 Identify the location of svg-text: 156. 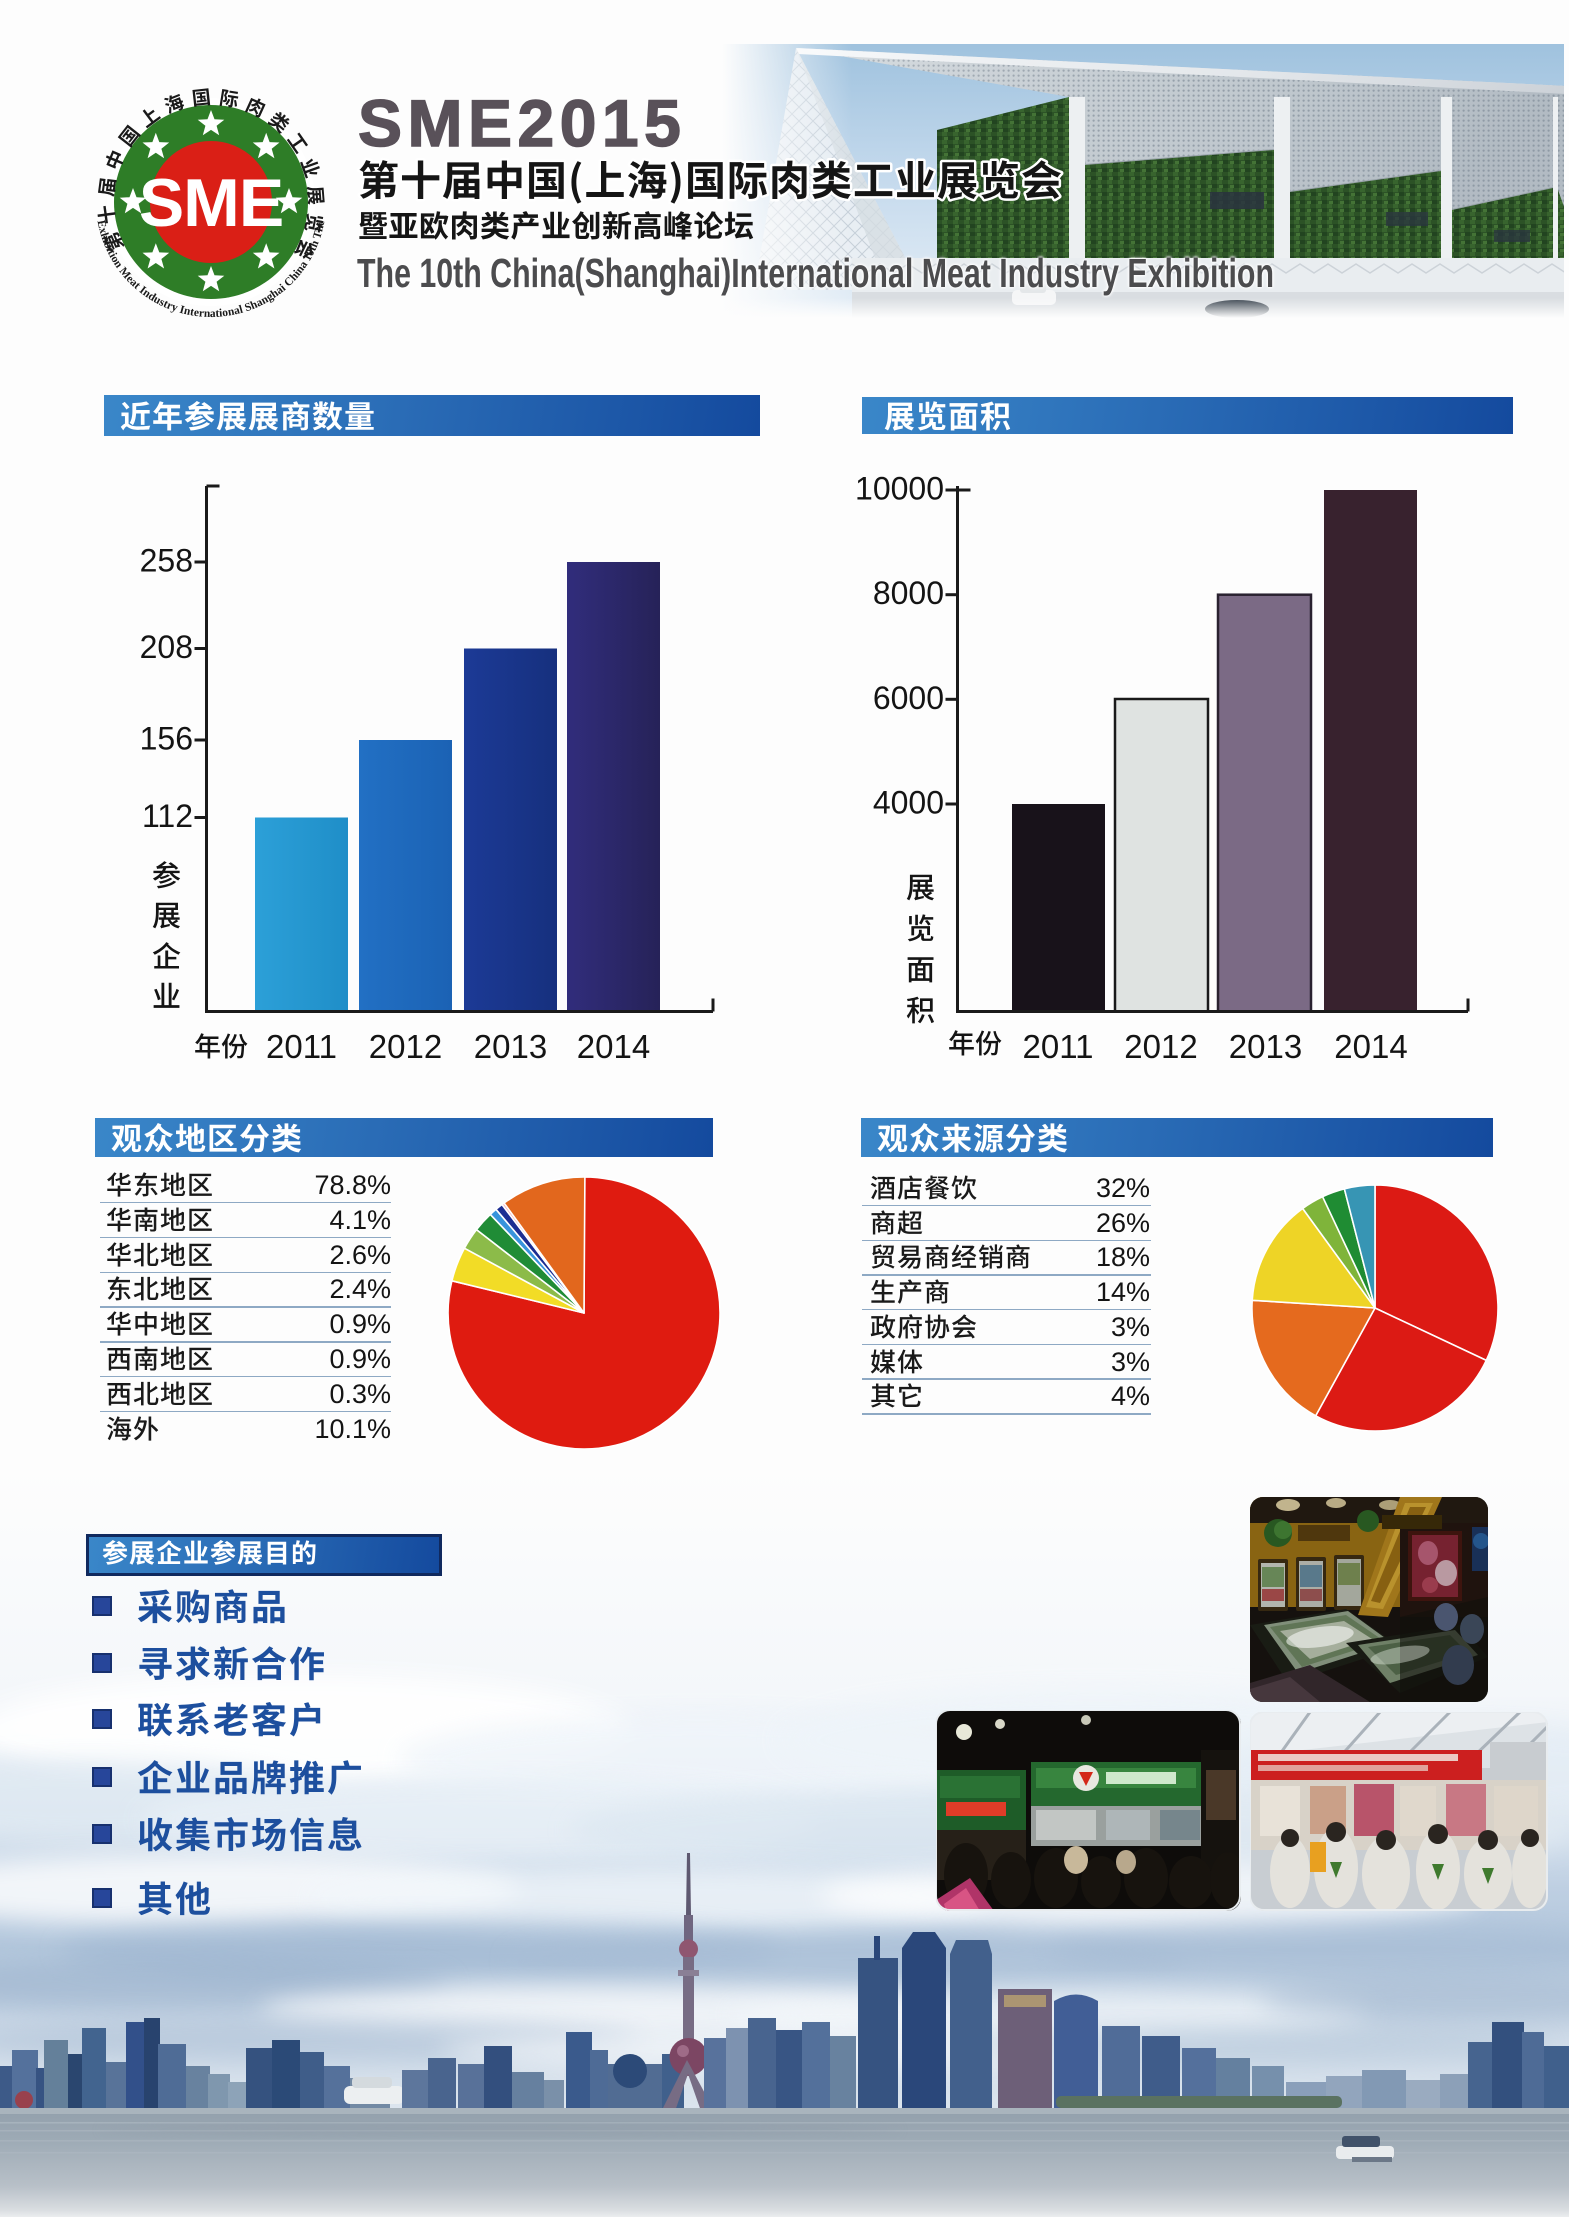
(166, 738).